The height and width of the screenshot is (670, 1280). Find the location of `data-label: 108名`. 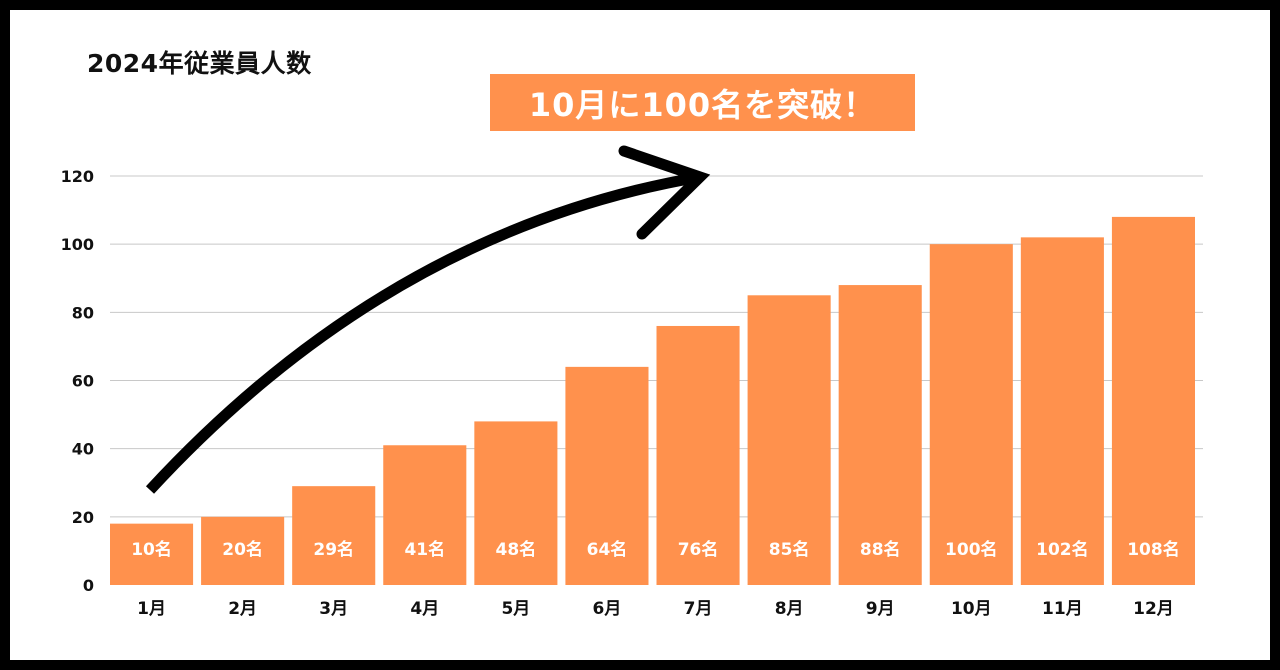

data-label: 108名 is located at coordinates (1153, 549).